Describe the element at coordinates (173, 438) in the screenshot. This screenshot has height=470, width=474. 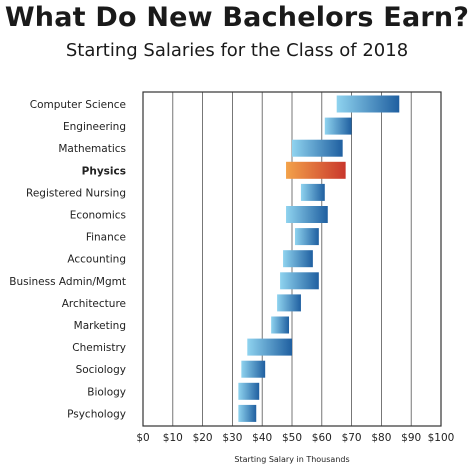
I see `x-tick-label: $10` at that location.